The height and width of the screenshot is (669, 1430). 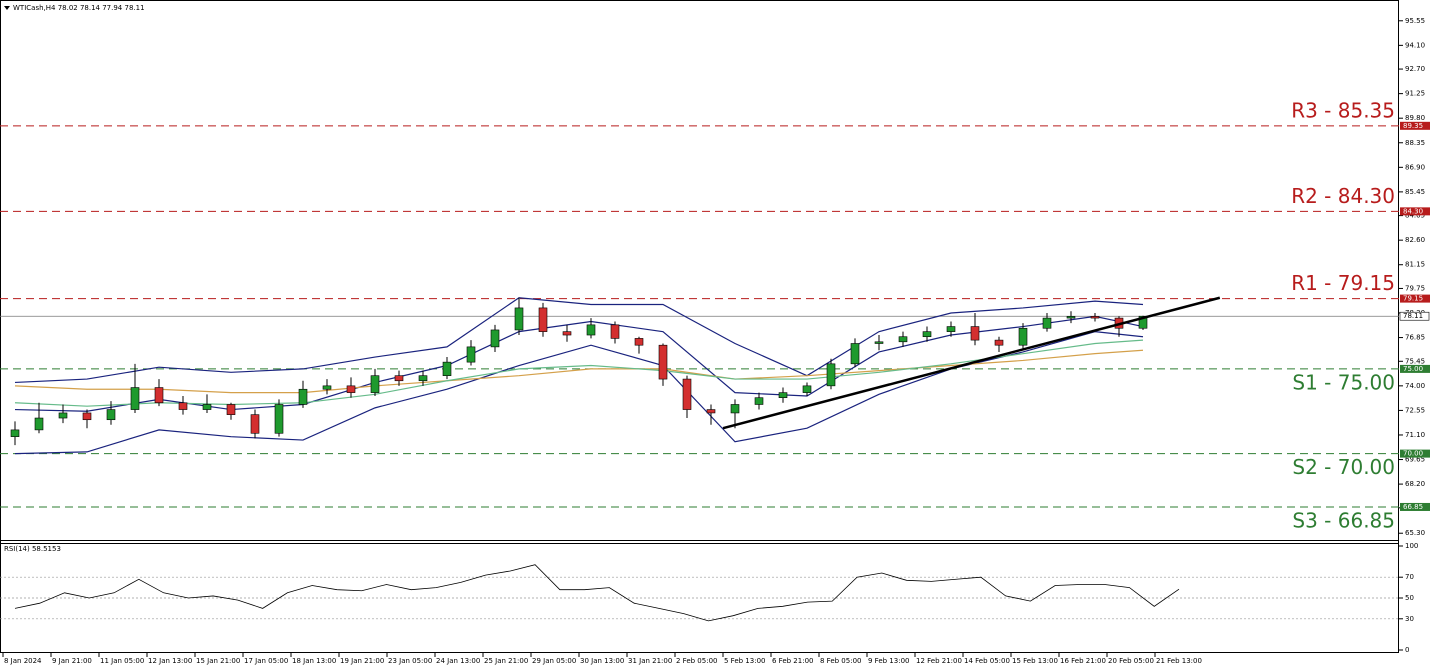 I want to click on level-badge-label: 89.35, so click(x=1413, y=126).